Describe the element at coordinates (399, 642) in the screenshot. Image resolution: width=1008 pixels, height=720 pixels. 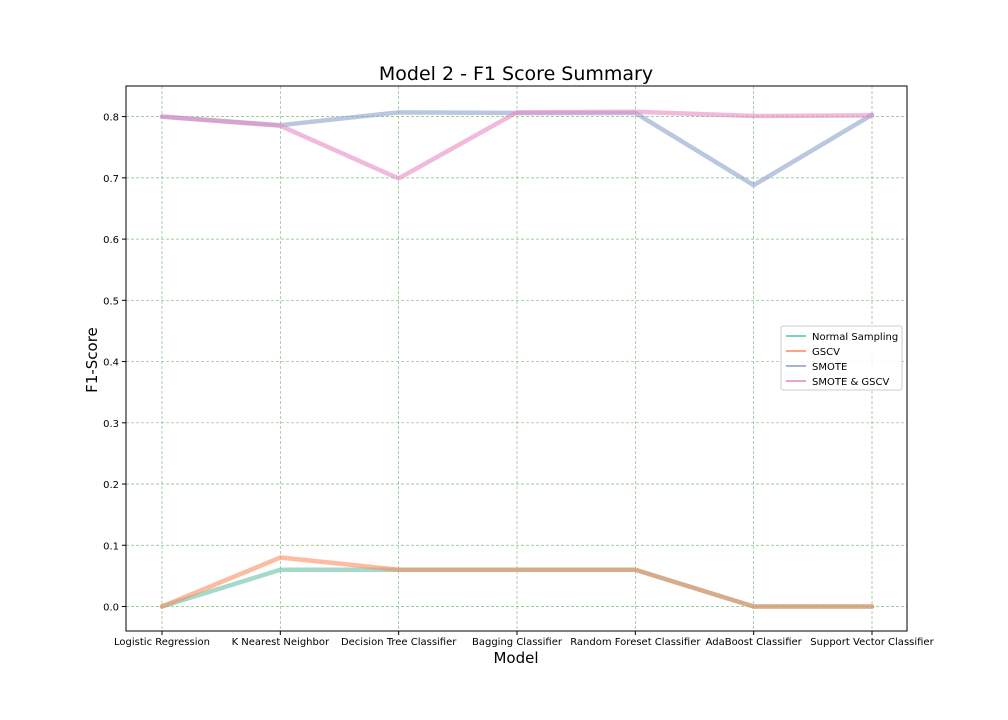
I see `x-tick-label: Decision Tree Classifier` at that location.